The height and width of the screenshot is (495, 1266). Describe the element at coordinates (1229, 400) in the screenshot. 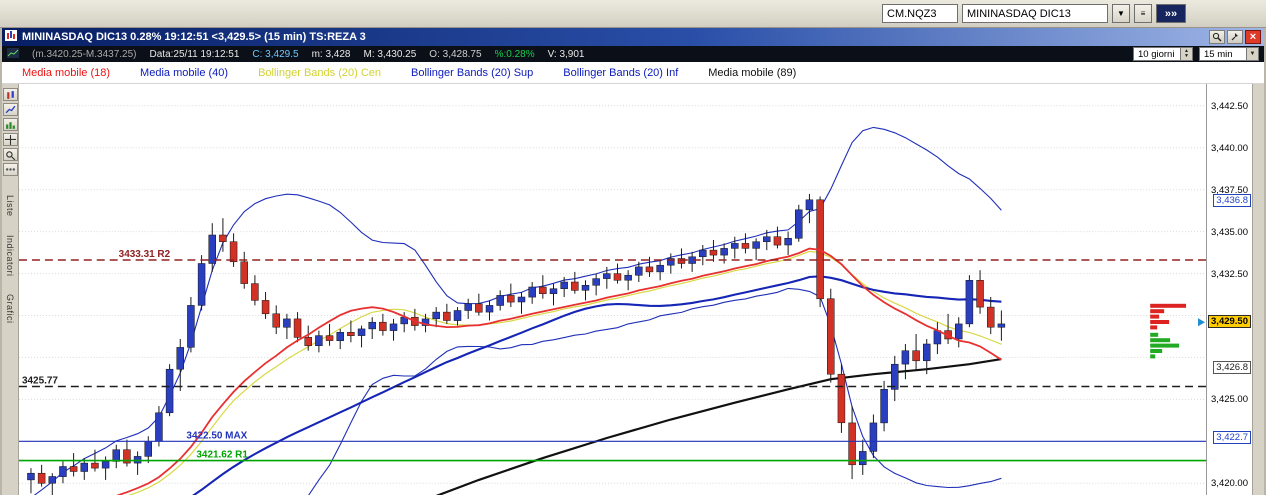

I see `axis-tick: 3,425.00` at that location.